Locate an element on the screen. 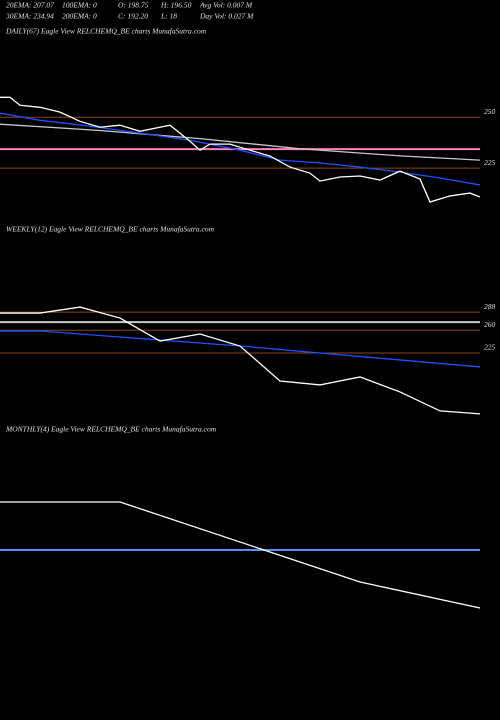 The image size is (500, 720). y-tick-label: 250 is located at coordinates (490, 111).